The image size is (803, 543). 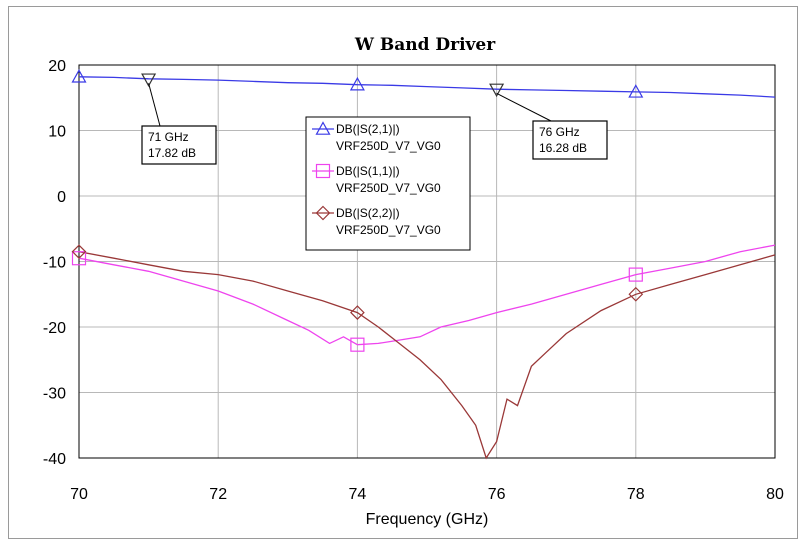 What do you see at coordinates (563, 148) in the screenshot?
I see `annotation-value: 16.28 dB` at bounding box center [563, 148].